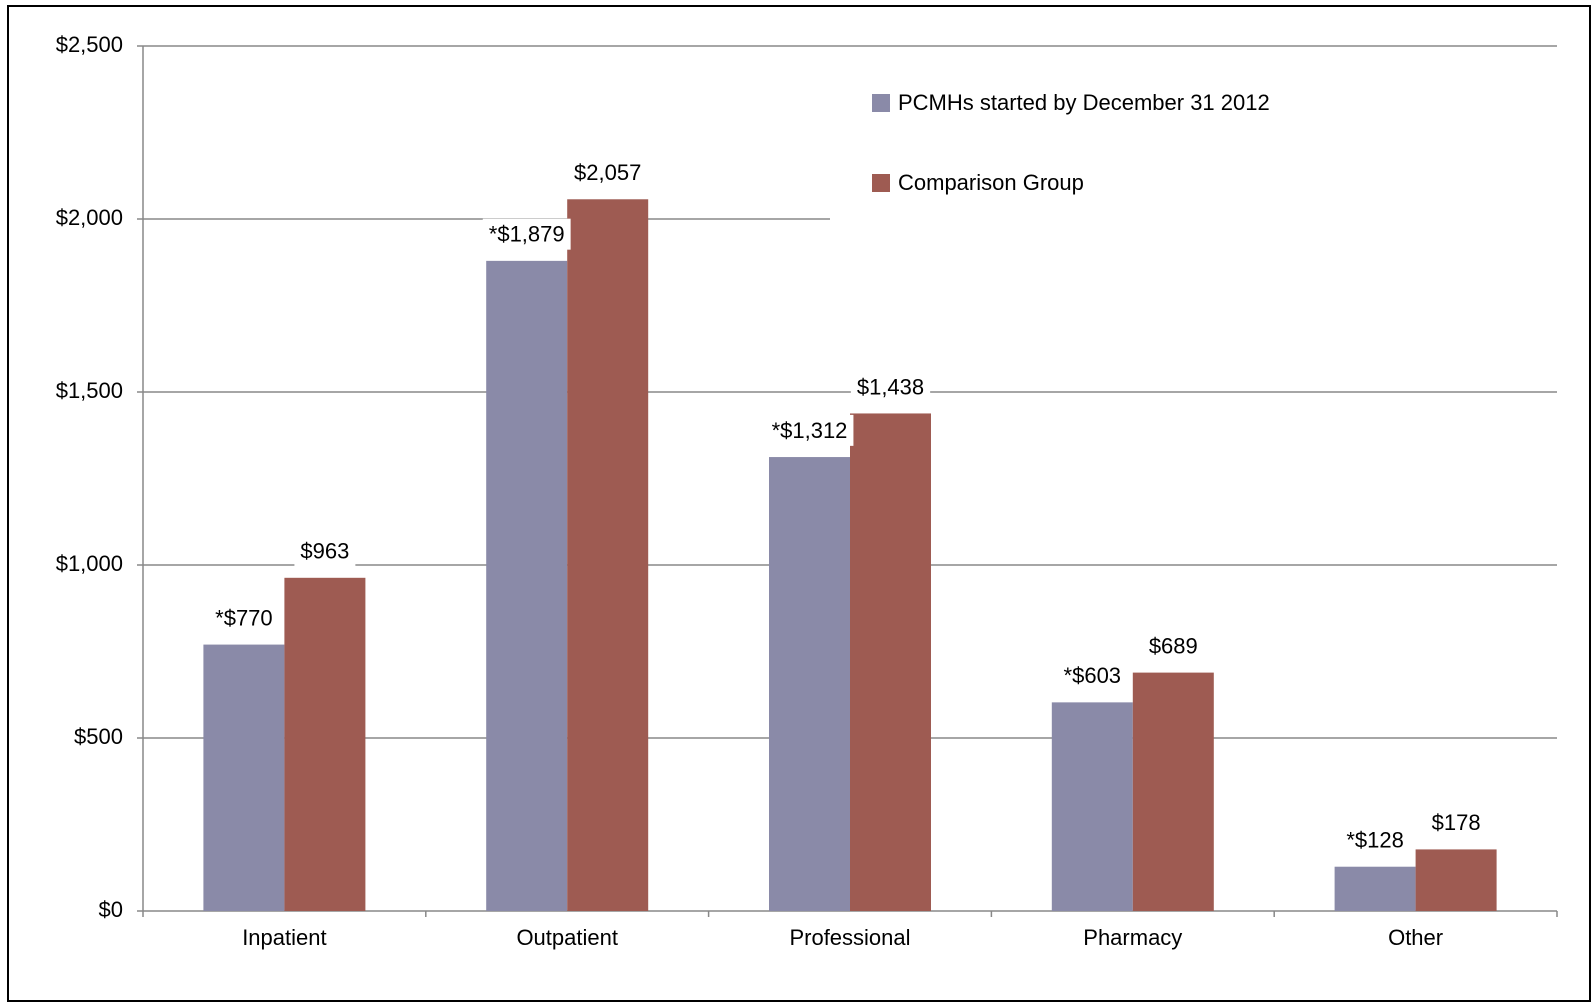 The image size is (1594, 1005). I want to click on data-label: $178, so click(1456, 822).